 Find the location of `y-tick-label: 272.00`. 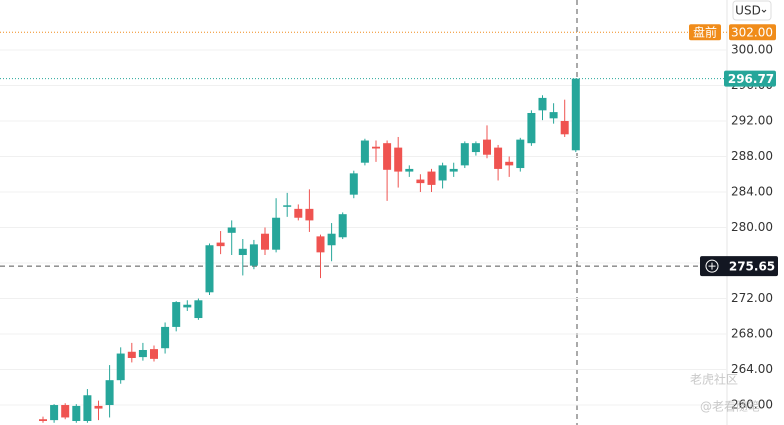

y-tick-label: 272.00 is located at coordinates (752, 298).